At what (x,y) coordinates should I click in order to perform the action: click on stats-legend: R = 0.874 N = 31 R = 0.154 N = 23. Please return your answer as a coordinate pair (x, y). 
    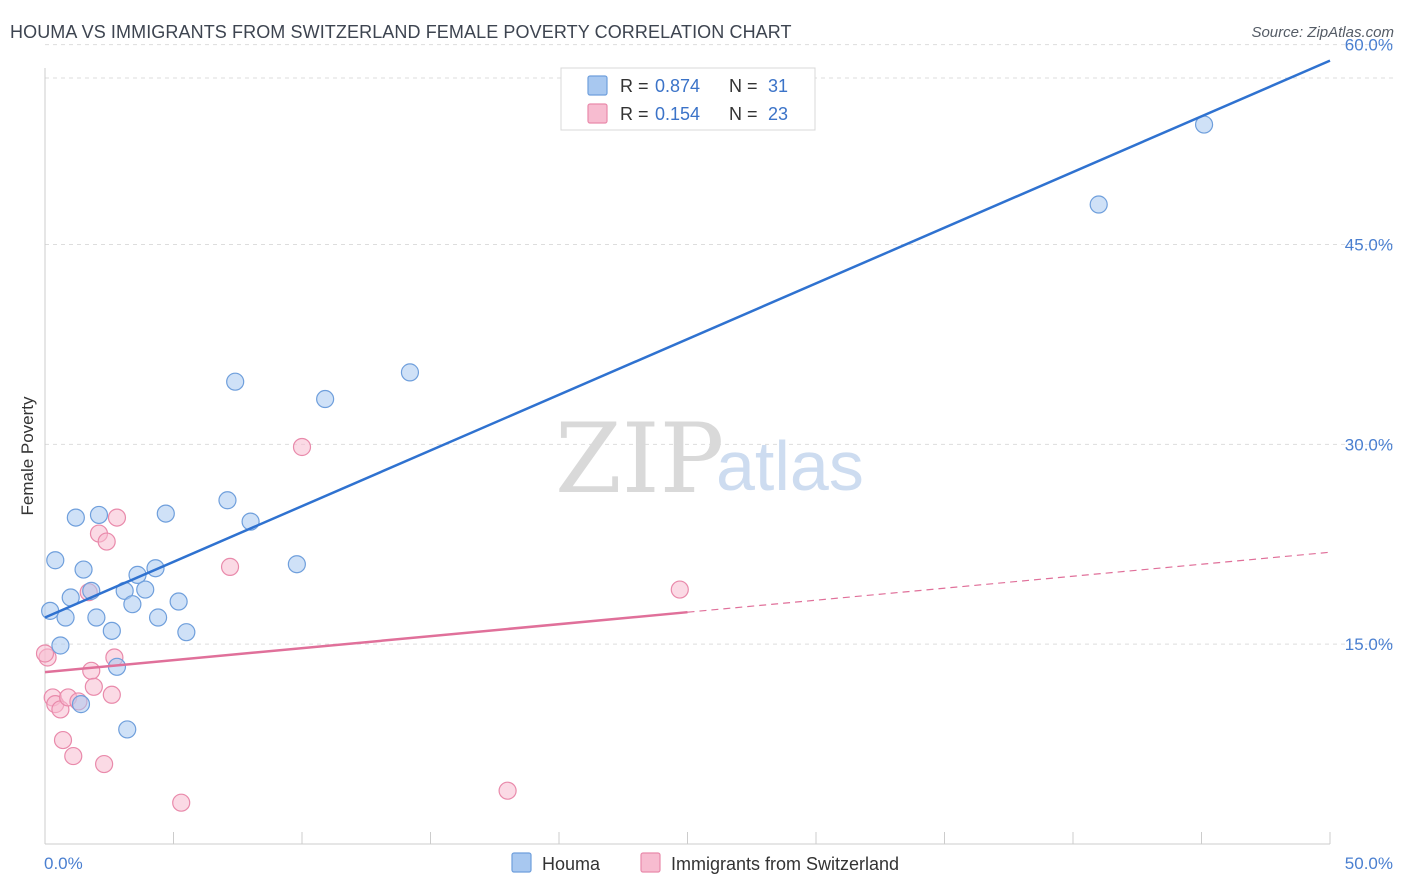
    Looking at the image, I should click on (688, 99).